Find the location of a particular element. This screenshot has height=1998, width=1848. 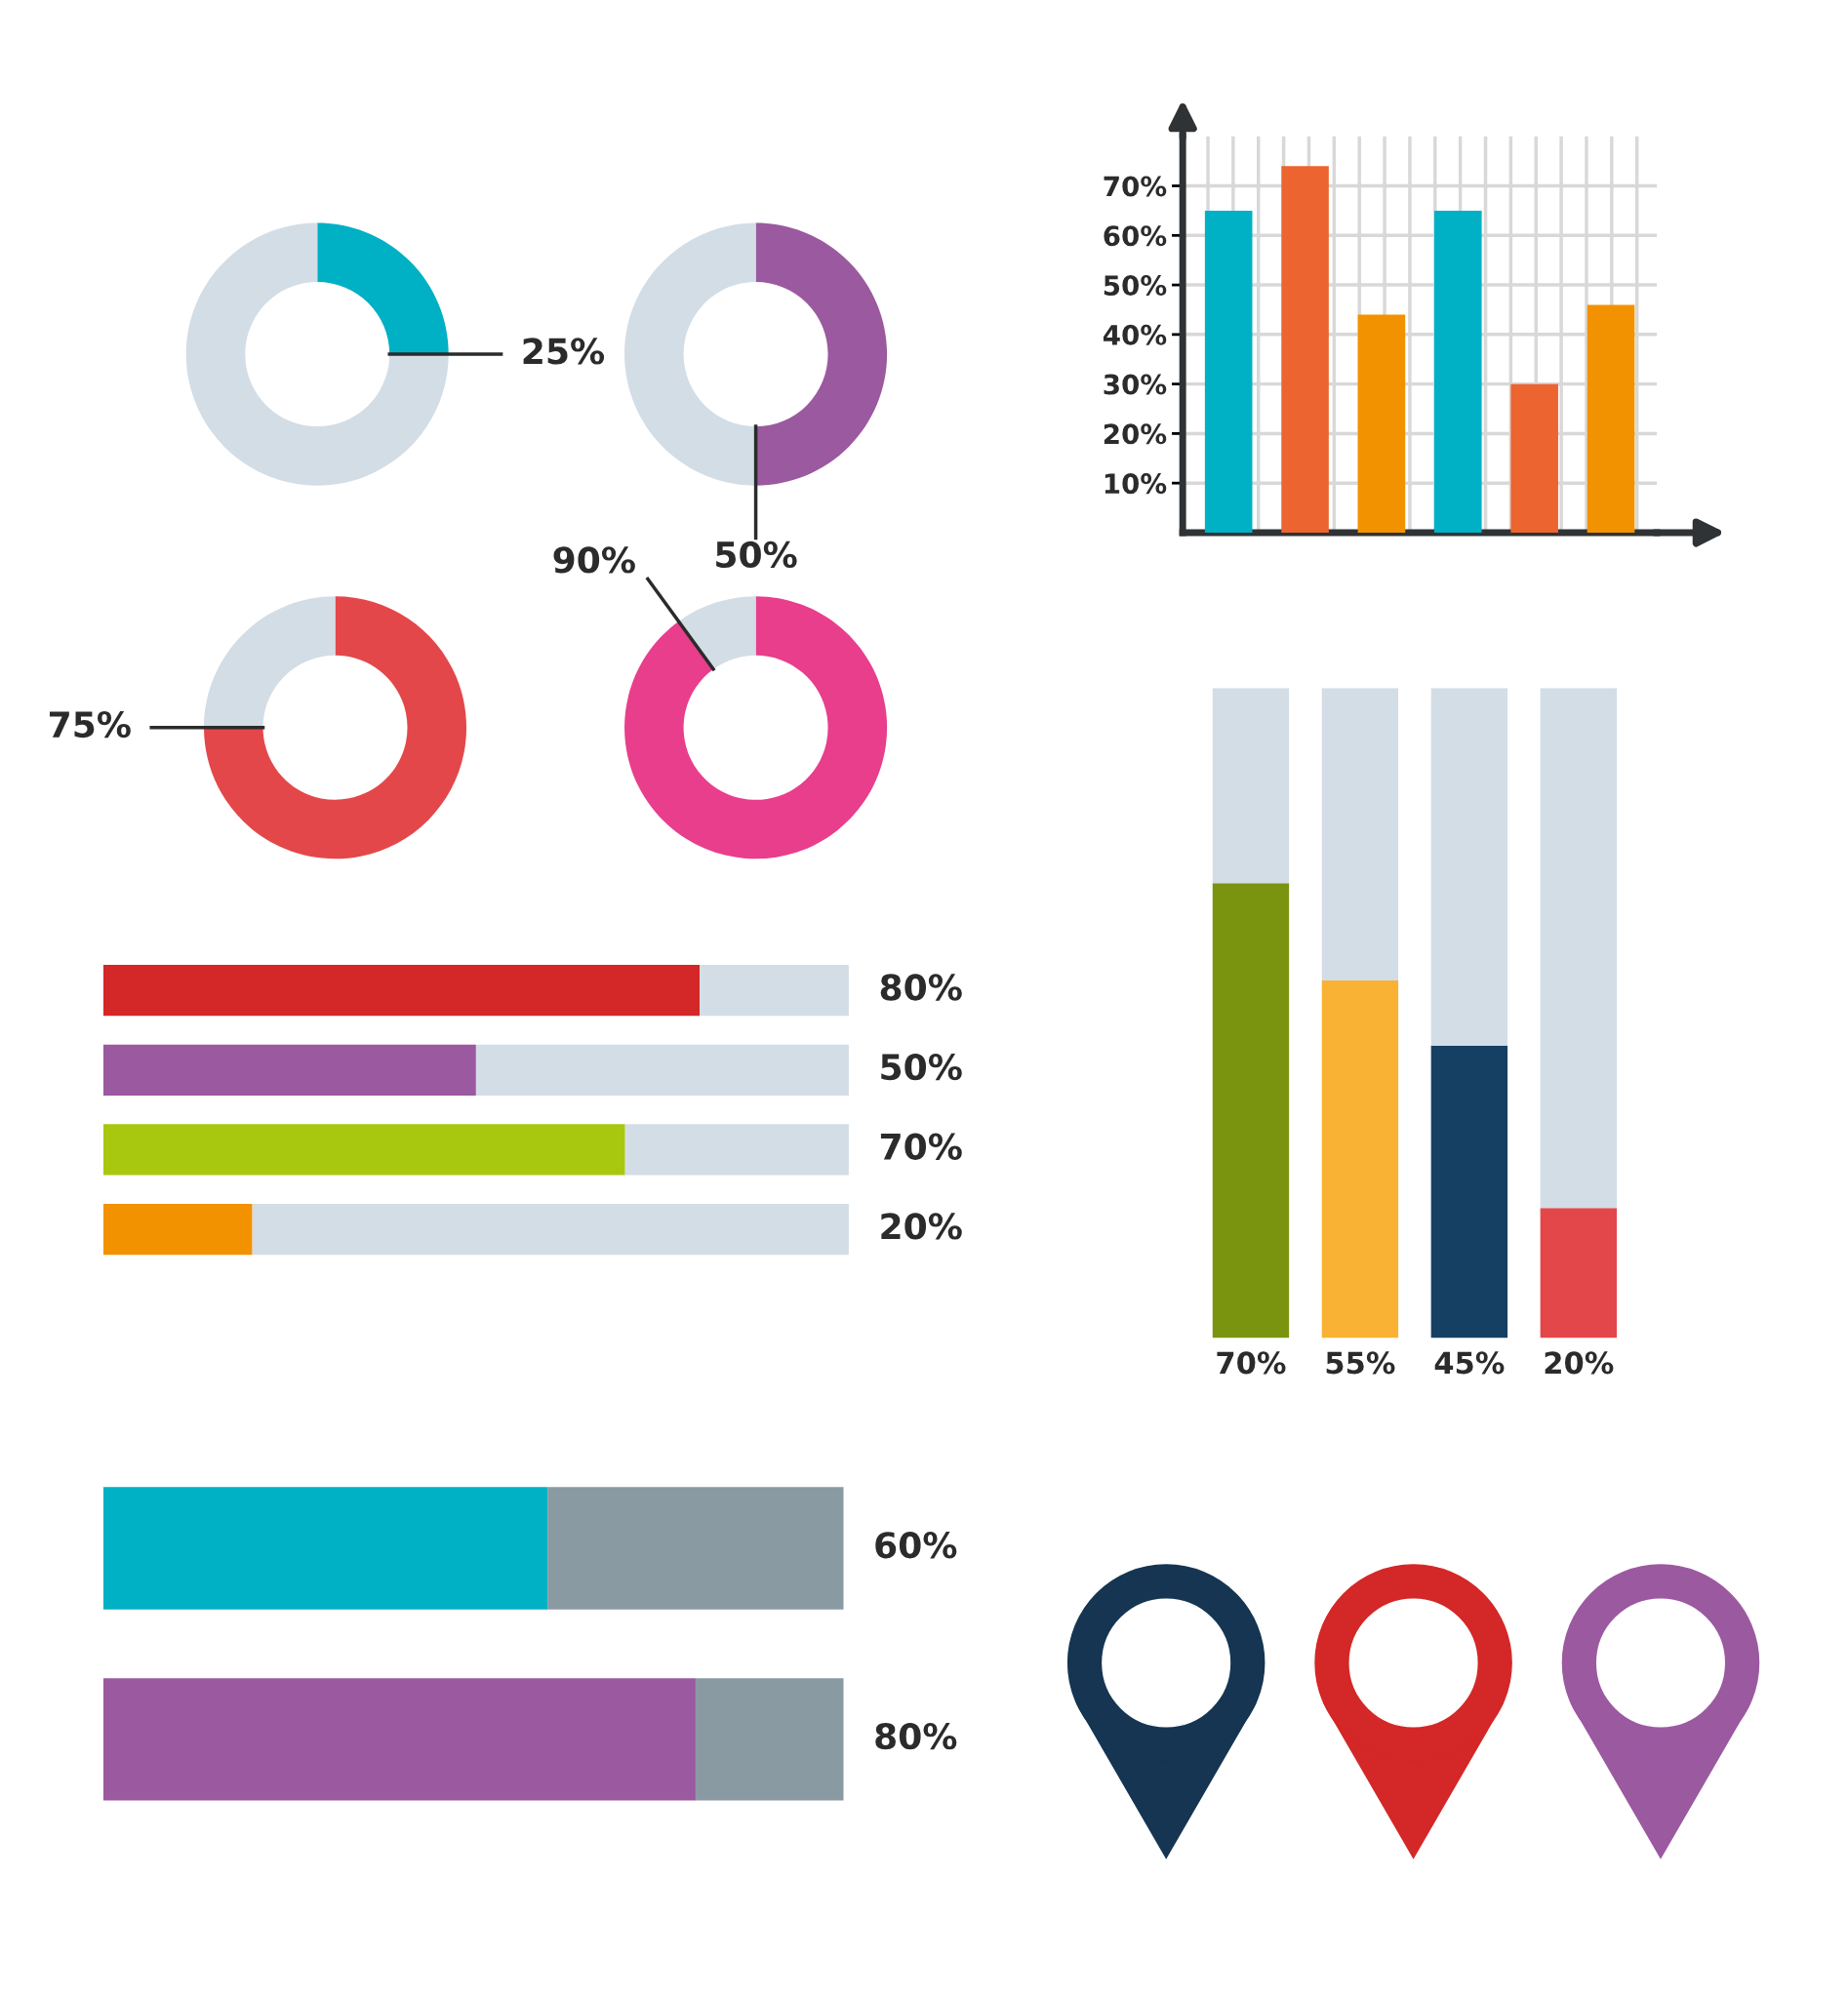

data-label: 45% is located at coordinates (1470, 1363).